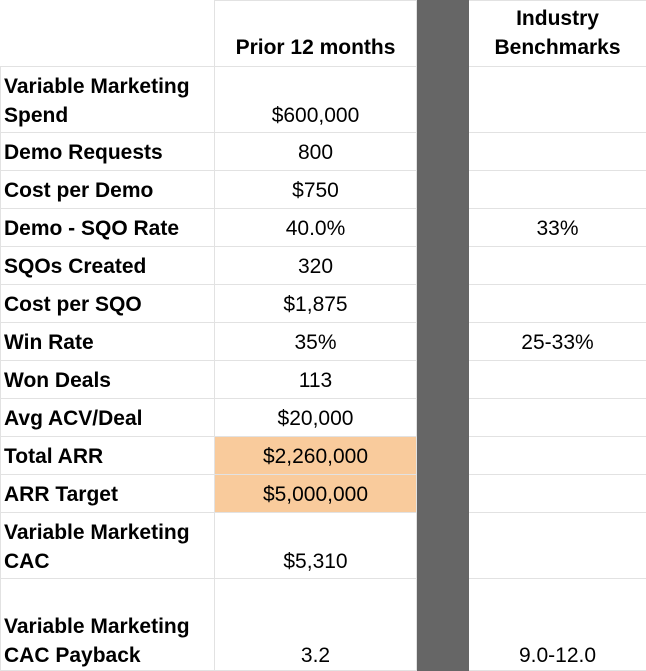 Image resolution: width=646 pixels, height=671 pixels. What do you see at coordinates (108, 228) in the screenshot?
I see `row-label: Demo - SQO Rate` at bounding box center [108, 228].